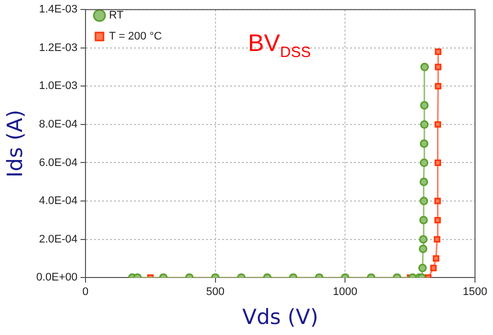 Image resolution: width=493 pixels, height=335 pixels. Describe the element at coordinates (58, 162) in the screenshot. I see `y-tick-label: 6.0E-04` at that location.